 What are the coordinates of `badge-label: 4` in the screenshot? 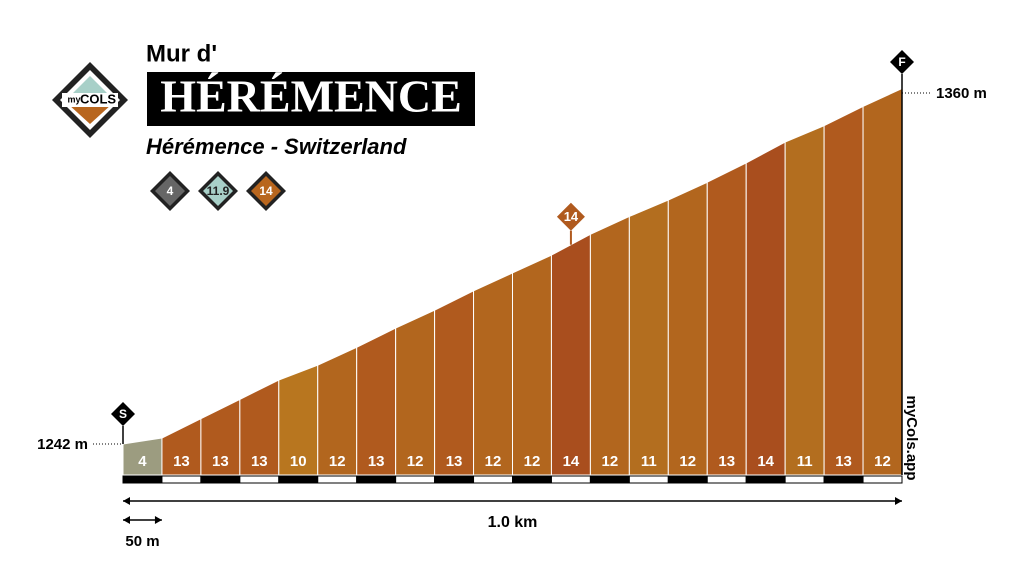 It's located at (170, 191).